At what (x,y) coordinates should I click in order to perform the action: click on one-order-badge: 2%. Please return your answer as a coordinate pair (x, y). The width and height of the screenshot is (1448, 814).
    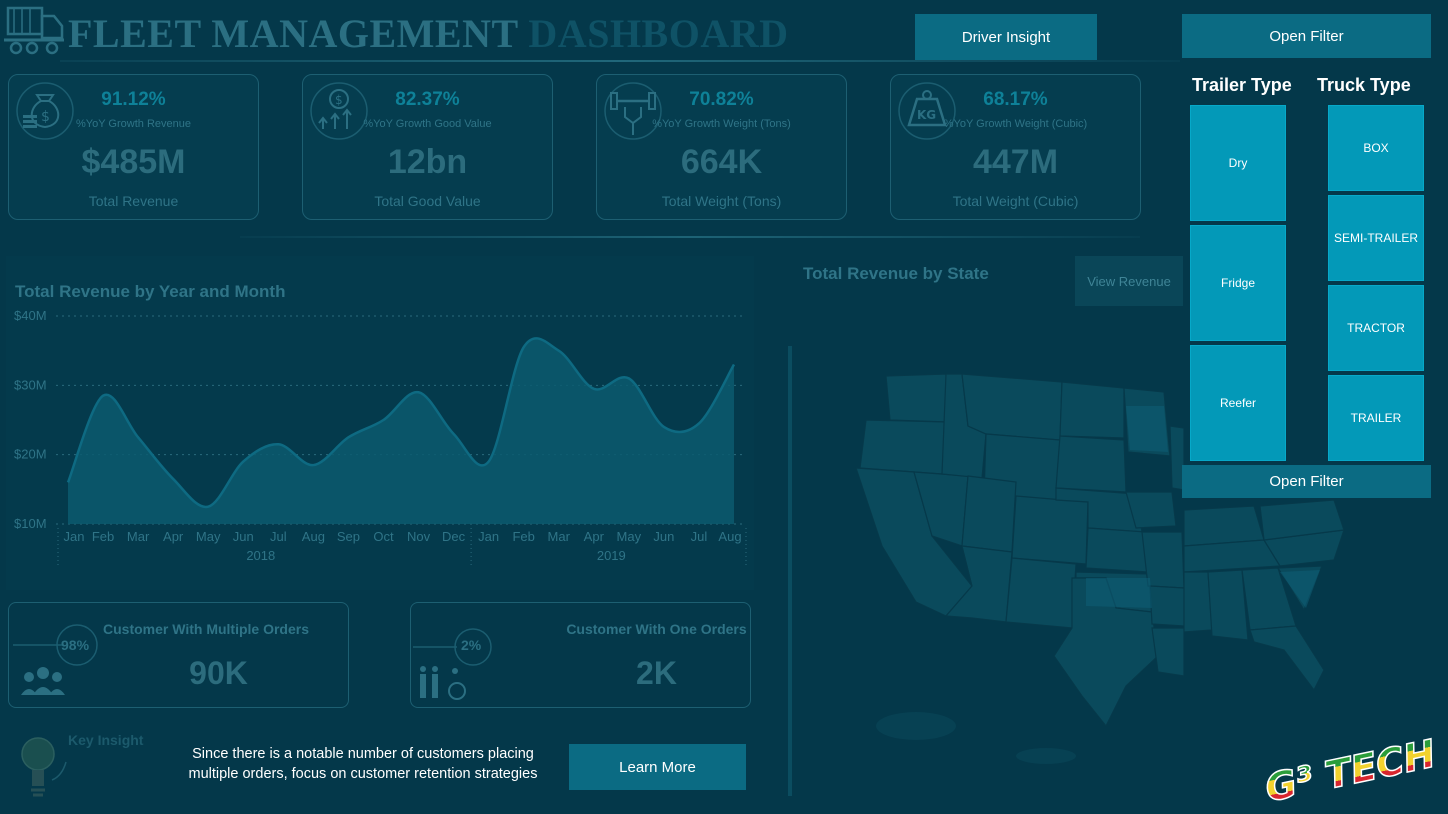
    Looking at the image, I should click on (471, 645).